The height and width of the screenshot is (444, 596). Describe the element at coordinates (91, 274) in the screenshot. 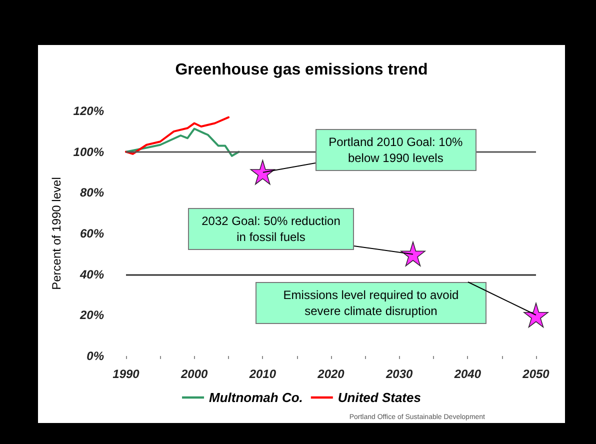

I see `y-tick-label: 40%` at that location.